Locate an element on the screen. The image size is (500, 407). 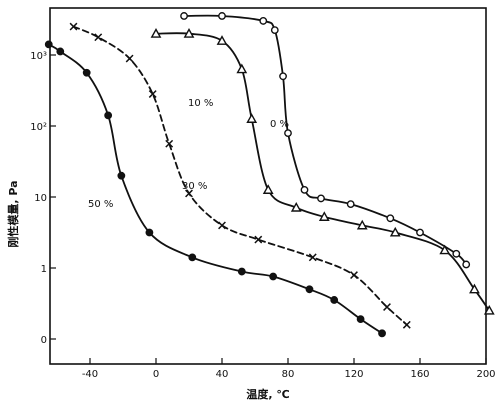
series-label-50pct: 50 % is located at coordinates (100, 204).